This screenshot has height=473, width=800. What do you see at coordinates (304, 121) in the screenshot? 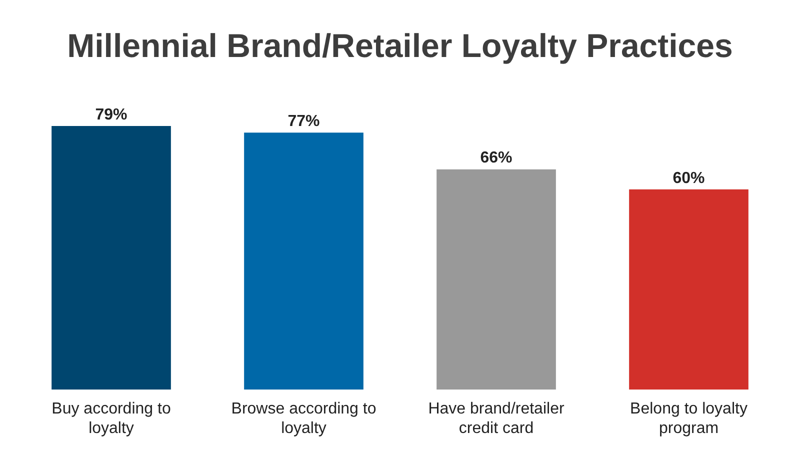
I see `data-label: 77%` at bounding box center [304, 121].